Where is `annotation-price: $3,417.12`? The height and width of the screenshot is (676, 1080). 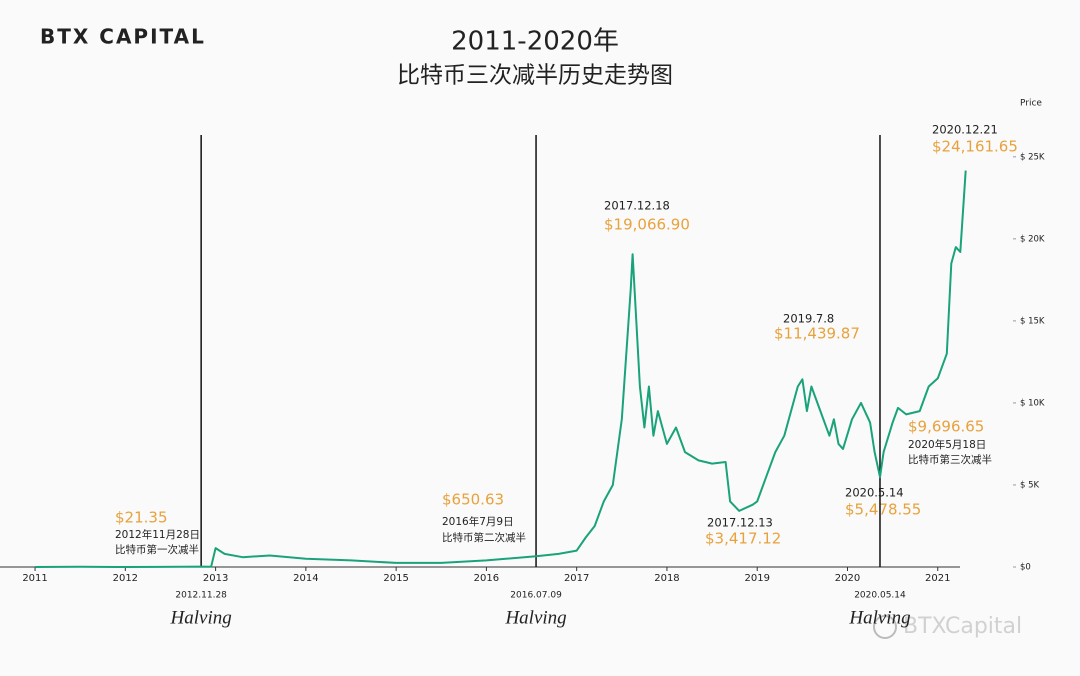 annotation-price: $3,417.12 is located at coordinates (743, 539).